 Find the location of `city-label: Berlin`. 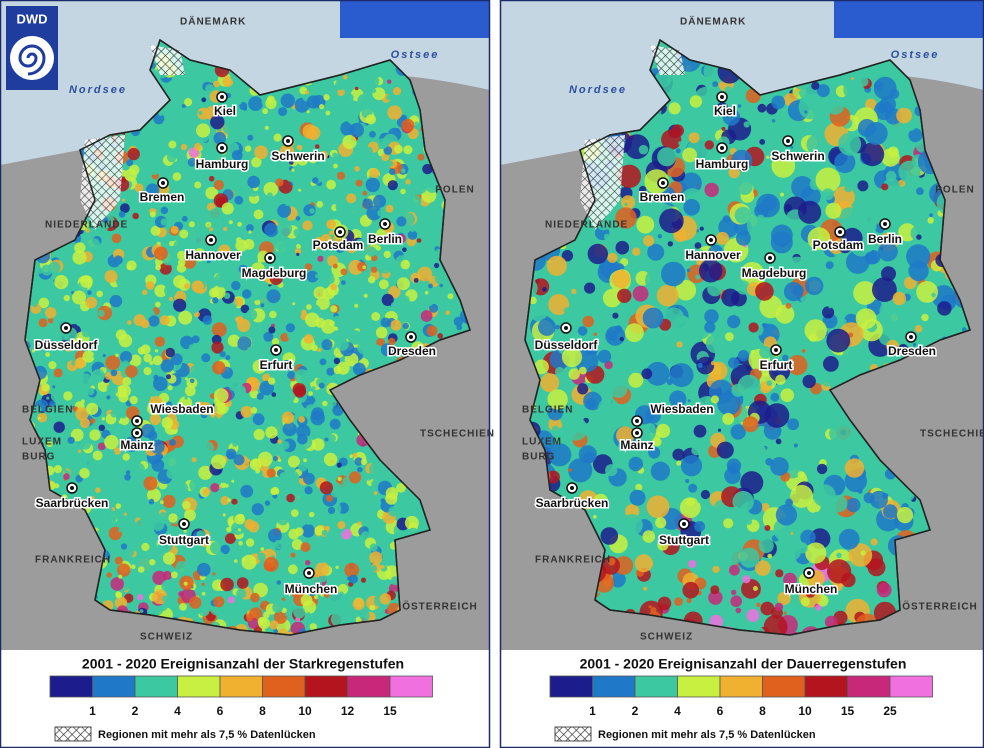

city-label: Berlin is located at coordinates (885, 239).